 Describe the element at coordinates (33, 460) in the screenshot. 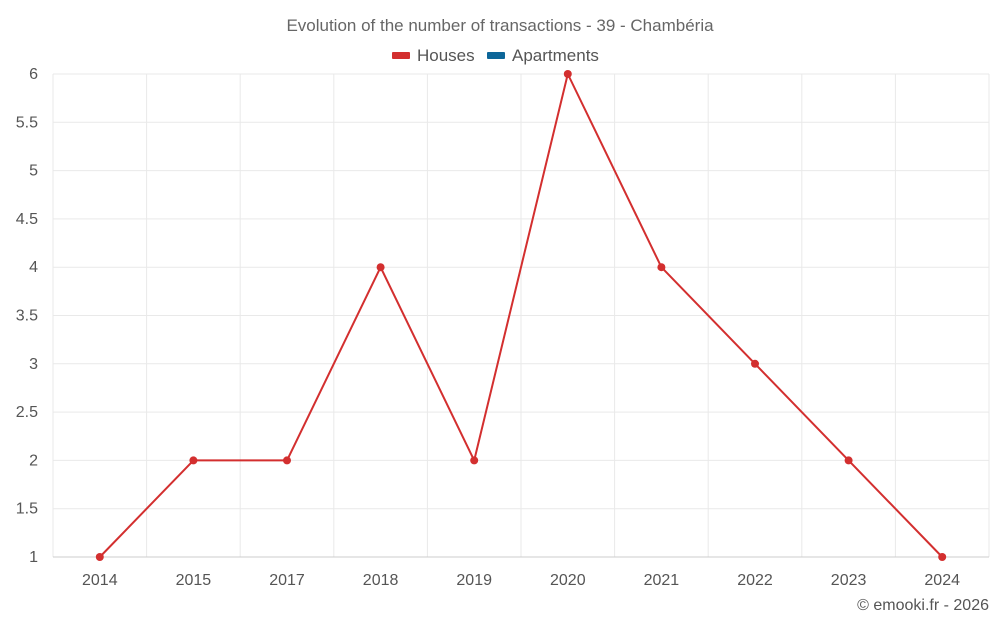

I see `y-tick-label: 2` at that location.